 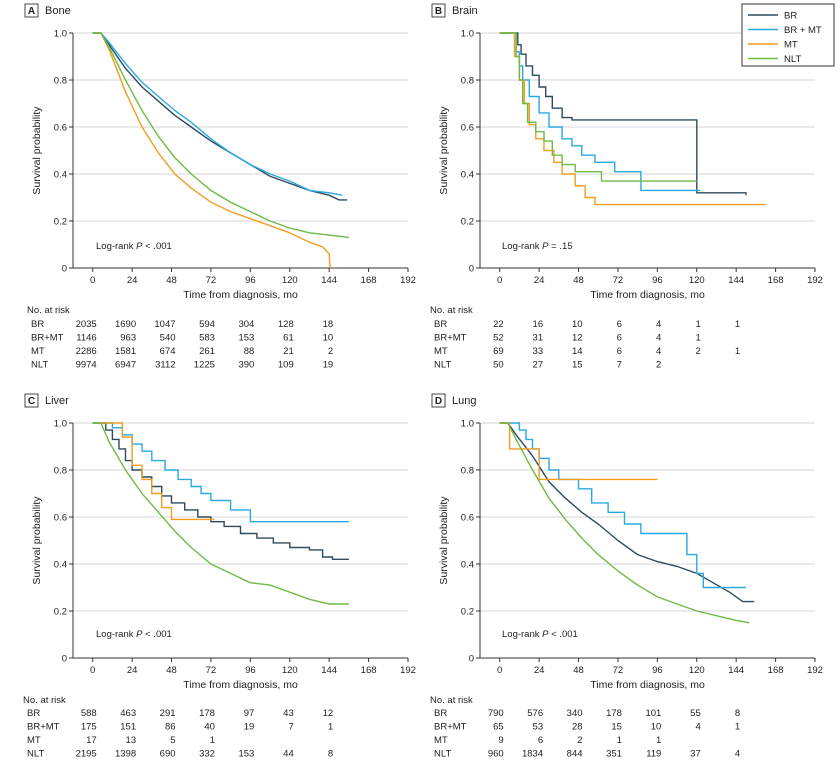 I want to click on risk-cell: 963, so click(x=128, y=338).